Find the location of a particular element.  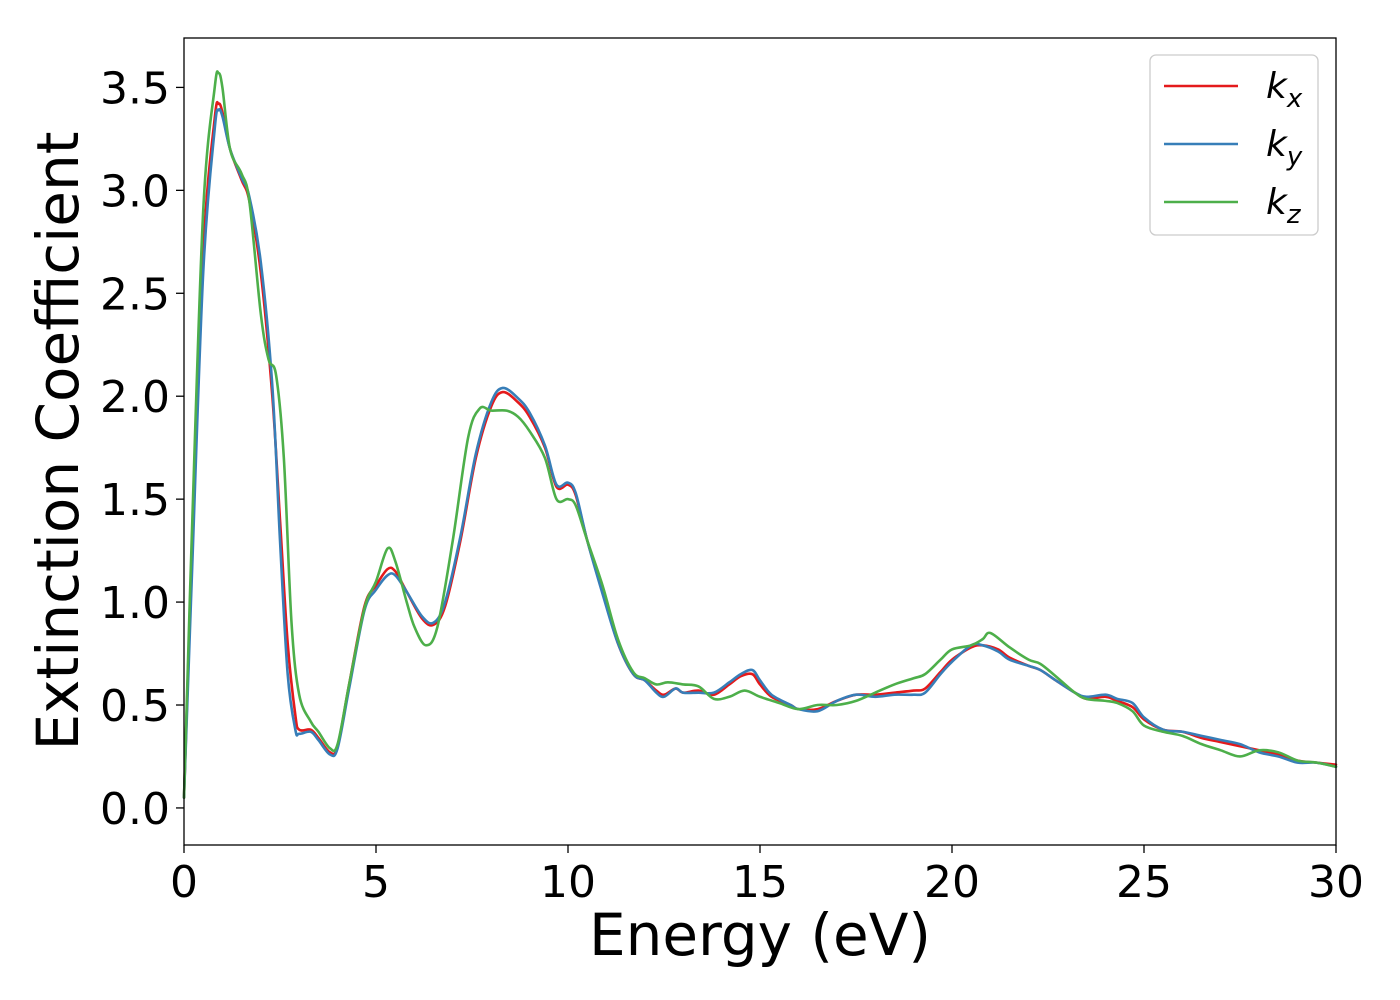

x-tick-label: 30 is located at coordinates (1336, 882).